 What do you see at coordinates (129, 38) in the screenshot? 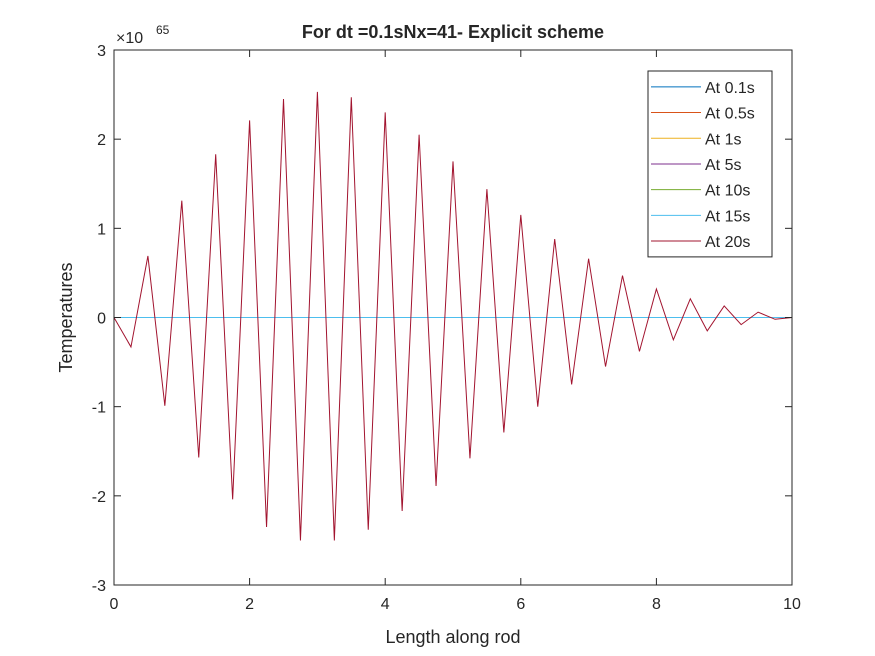
I see `y-exponent-base: ×10` at bounding box center [129, 38].